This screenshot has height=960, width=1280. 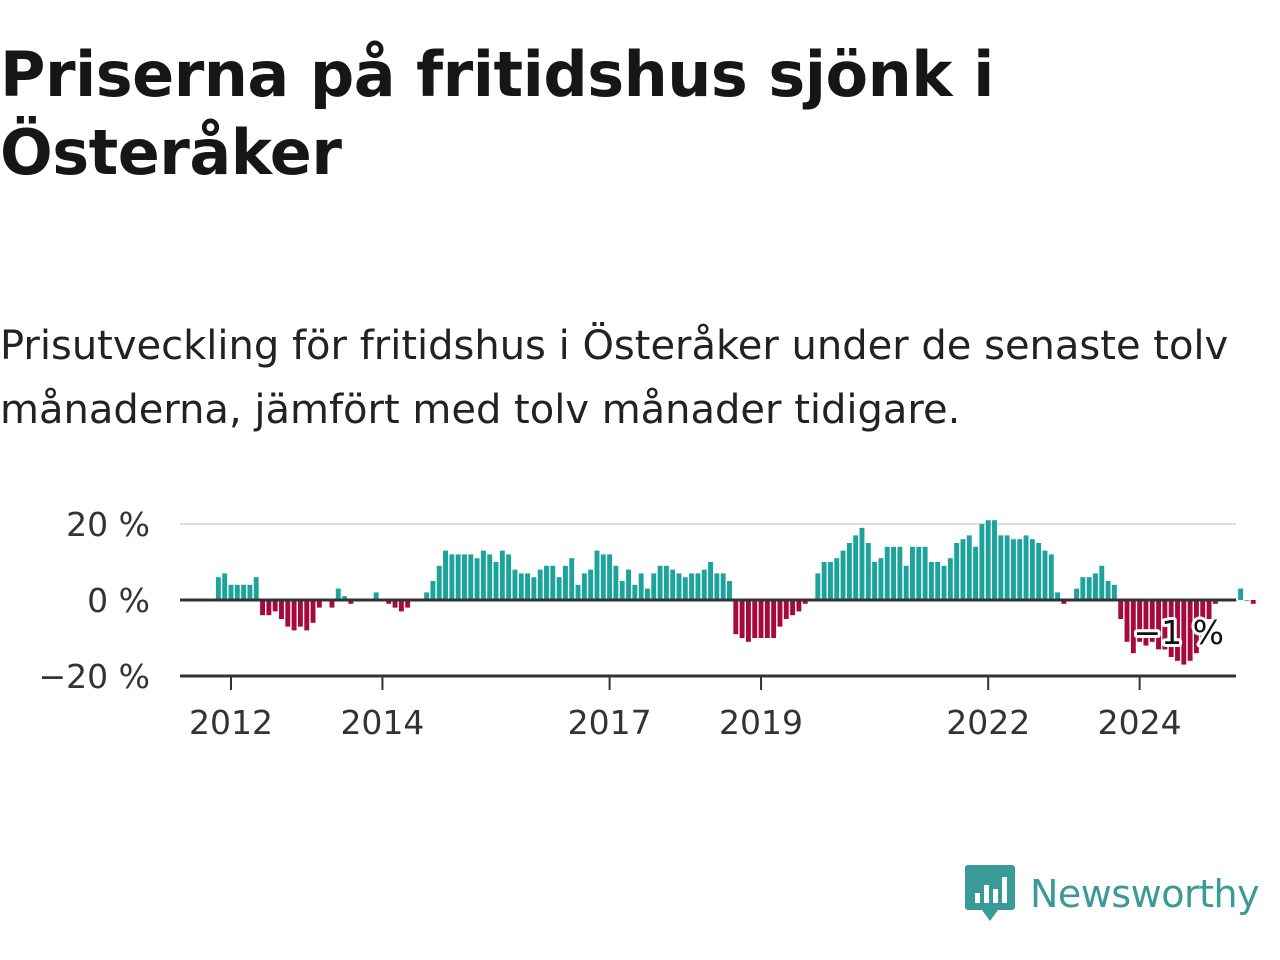 I want to click on y-tick-label: 0 %, so click(x=118, y=600).